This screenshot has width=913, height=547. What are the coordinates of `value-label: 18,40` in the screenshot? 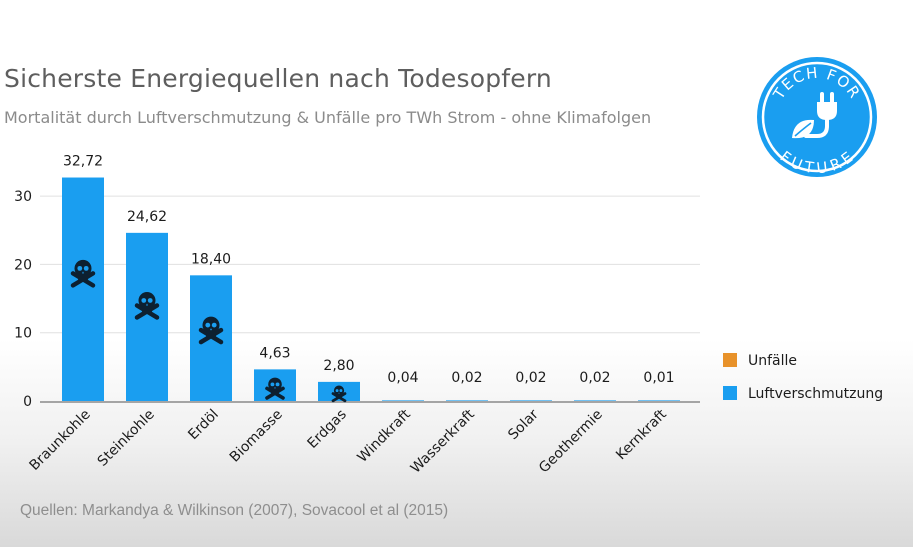 It's located at (211, 259).